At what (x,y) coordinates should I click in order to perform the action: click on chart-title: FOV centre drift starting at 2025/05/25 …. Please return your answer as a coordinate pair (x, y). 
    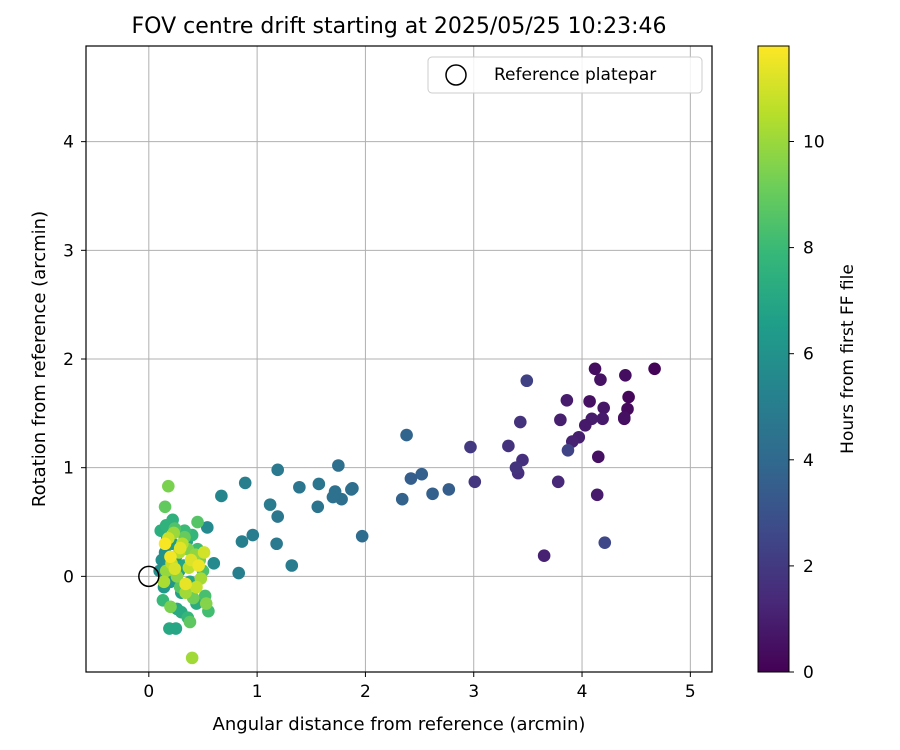
    Looking at the image, I should click on (399, 26).